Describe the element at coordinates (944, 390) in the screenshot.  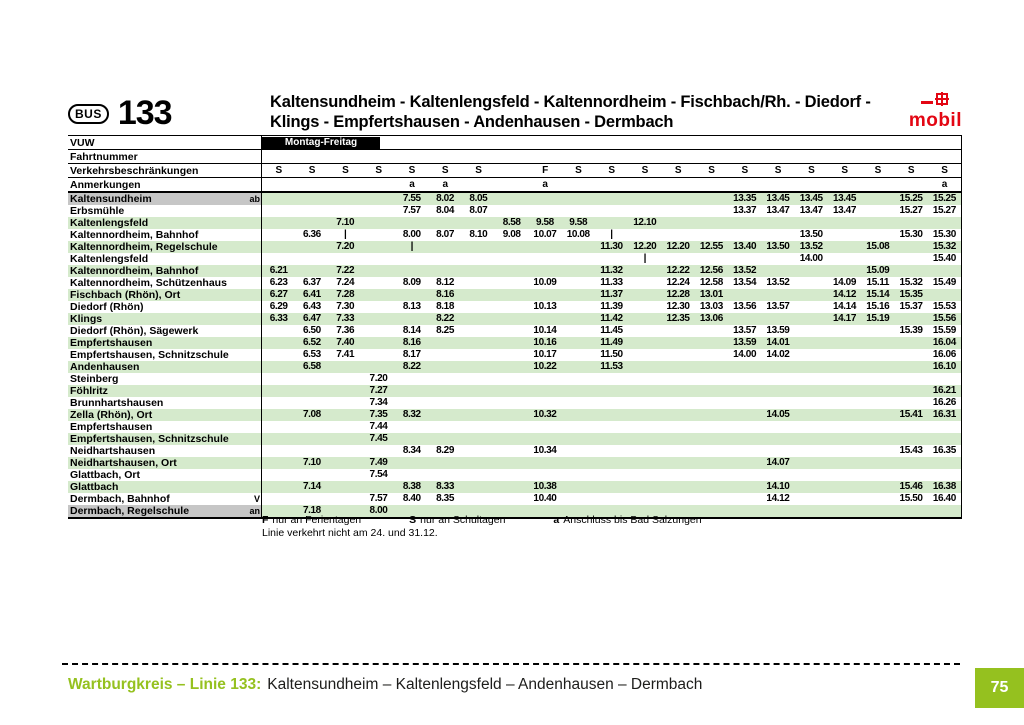
I see `time-cell: 16.21` at that location.